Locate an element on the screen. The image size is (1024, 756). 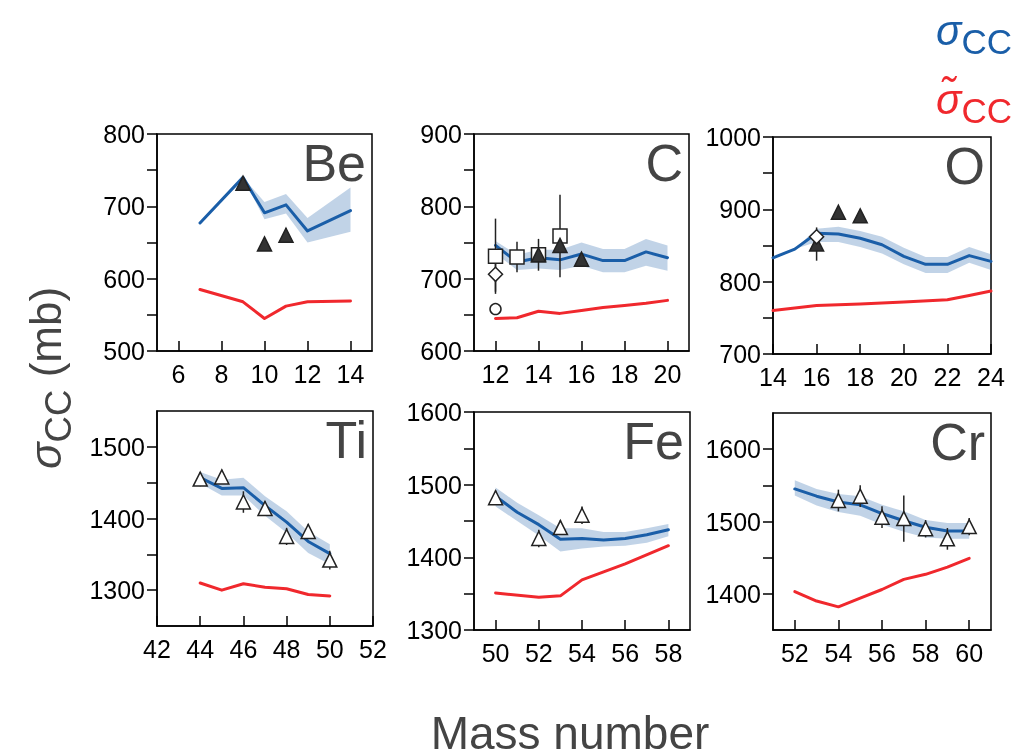
chart-title: Cr is located at coordinates (958, 442).